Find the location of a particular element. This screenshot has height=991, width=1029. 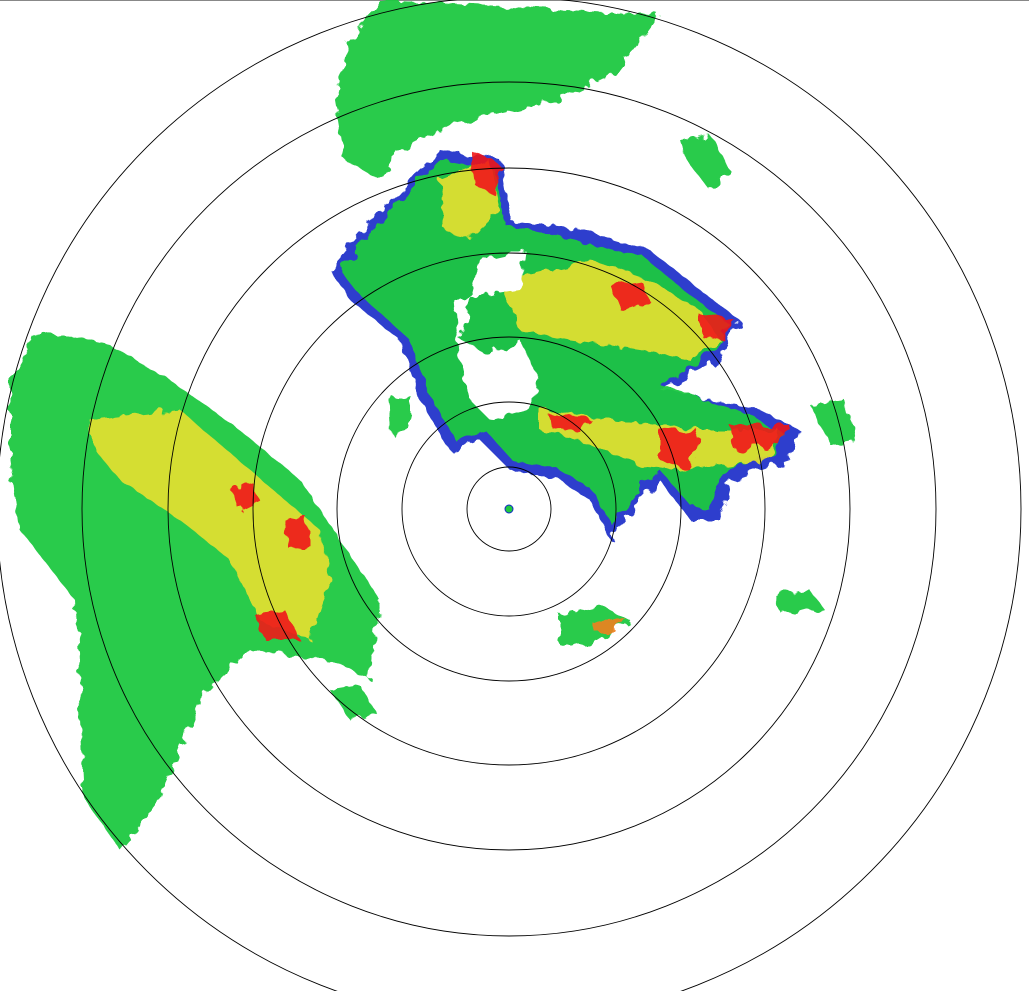

radar-site-marker is located at coordinates (509, 509).